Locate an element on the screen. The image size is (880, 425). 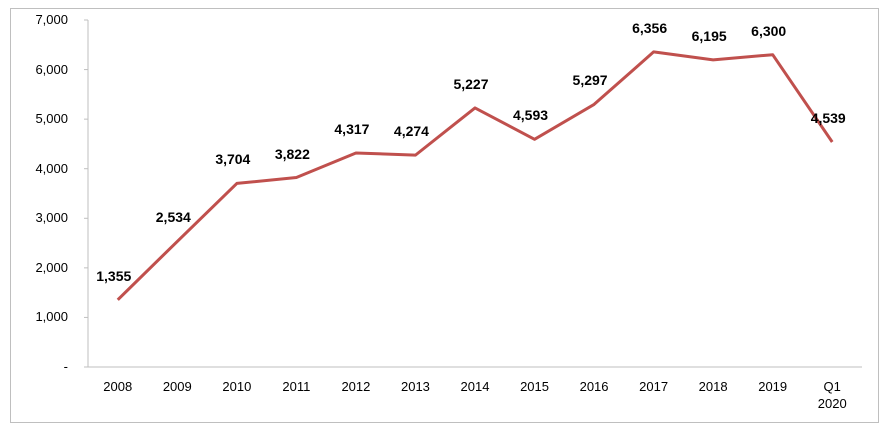
data-label: 6,195 is located at coordinates (709, 35).